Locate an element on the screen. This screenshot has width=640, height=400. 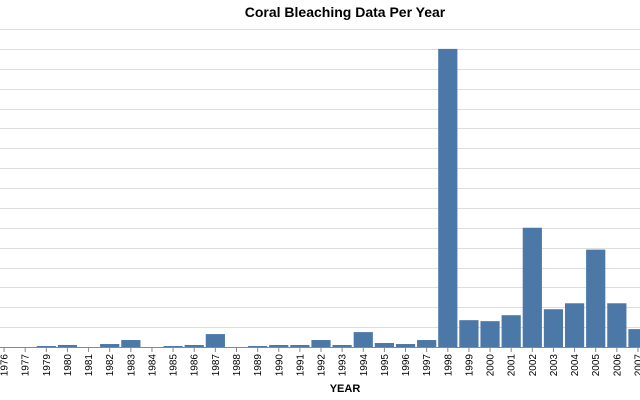
bar-1979 is located at coordinates (46, 346).